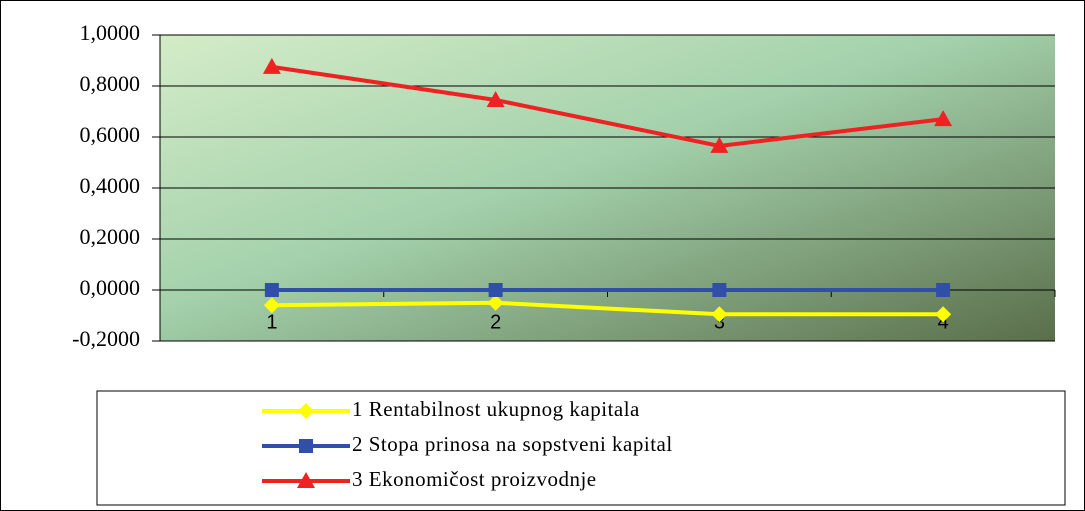 The width and height of the screenshot is (1085, 511). I want to click on x-tick-label: 4, so click(943, 322).